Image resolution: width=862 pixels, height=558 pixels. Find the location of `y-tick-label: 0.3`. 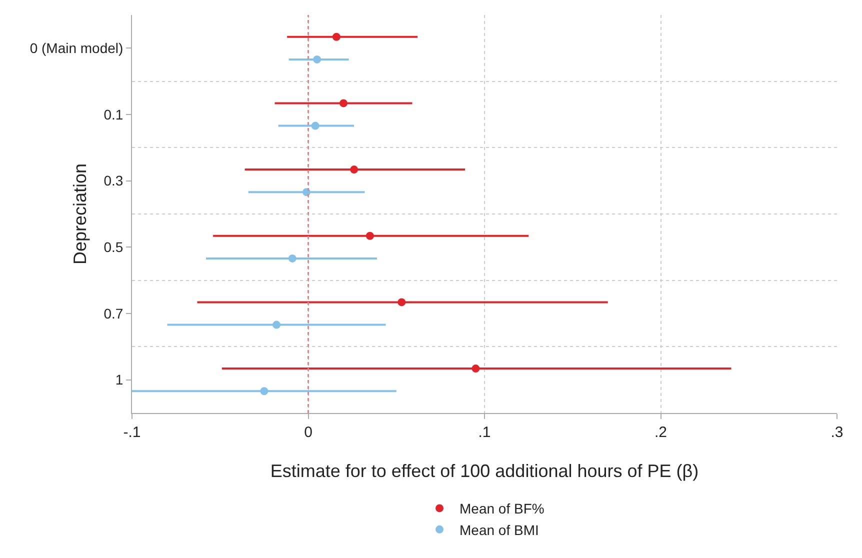

y-tick-label: 0.3 is located at coordinates (114, 180).